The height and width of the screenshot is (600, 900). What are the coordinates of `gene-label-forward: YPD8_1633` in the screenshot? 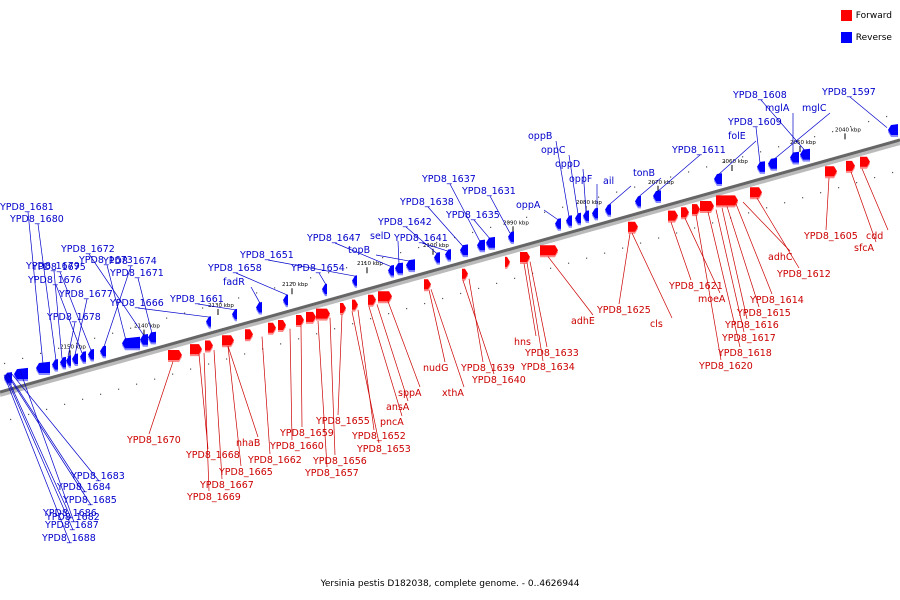 It's located at (551, 353).